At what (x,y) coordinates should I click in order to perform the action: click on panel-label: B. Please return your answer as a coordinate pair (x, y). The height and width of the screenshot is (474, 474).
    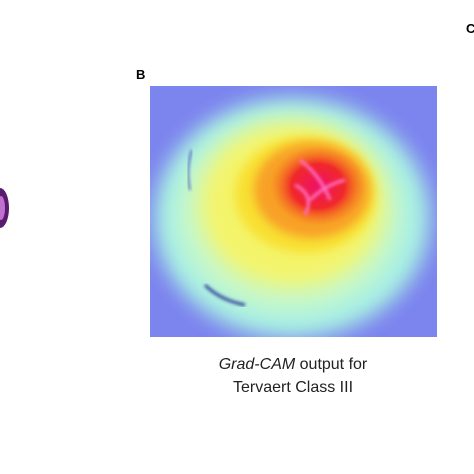
    Looking at the image, I should click on (140, 74).